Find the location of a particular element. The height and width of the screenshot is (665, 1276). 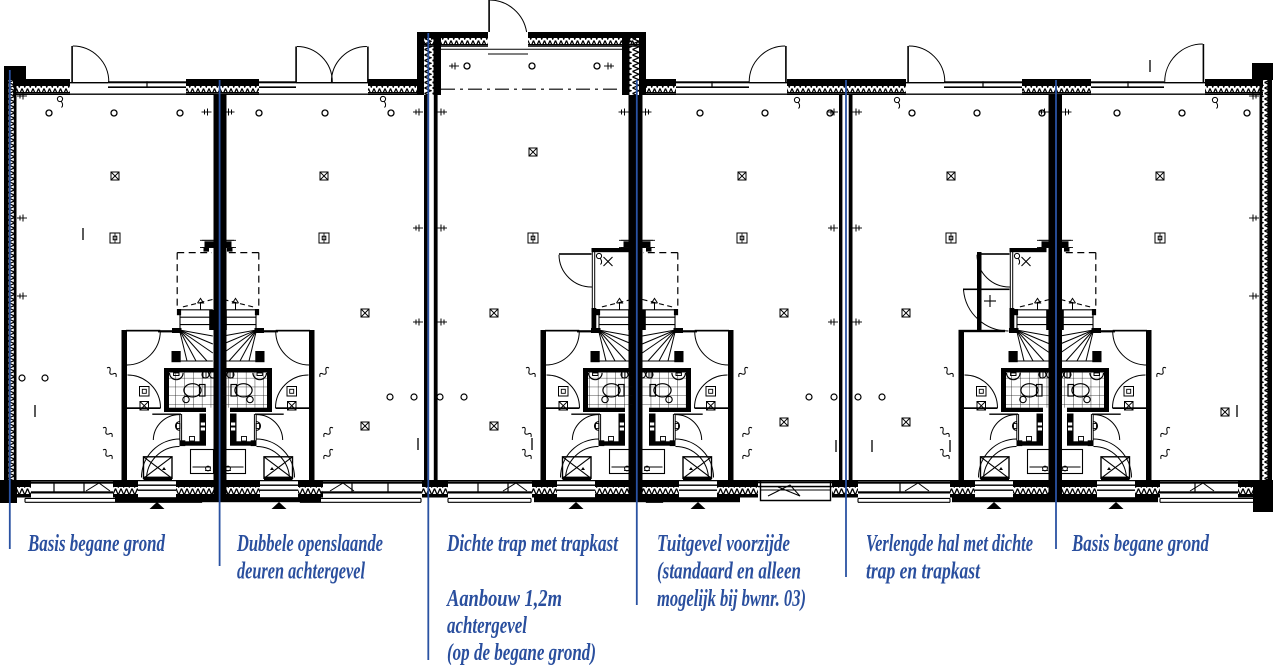

svg-text: deuren achtergevel is located at coordinates (301, 572).